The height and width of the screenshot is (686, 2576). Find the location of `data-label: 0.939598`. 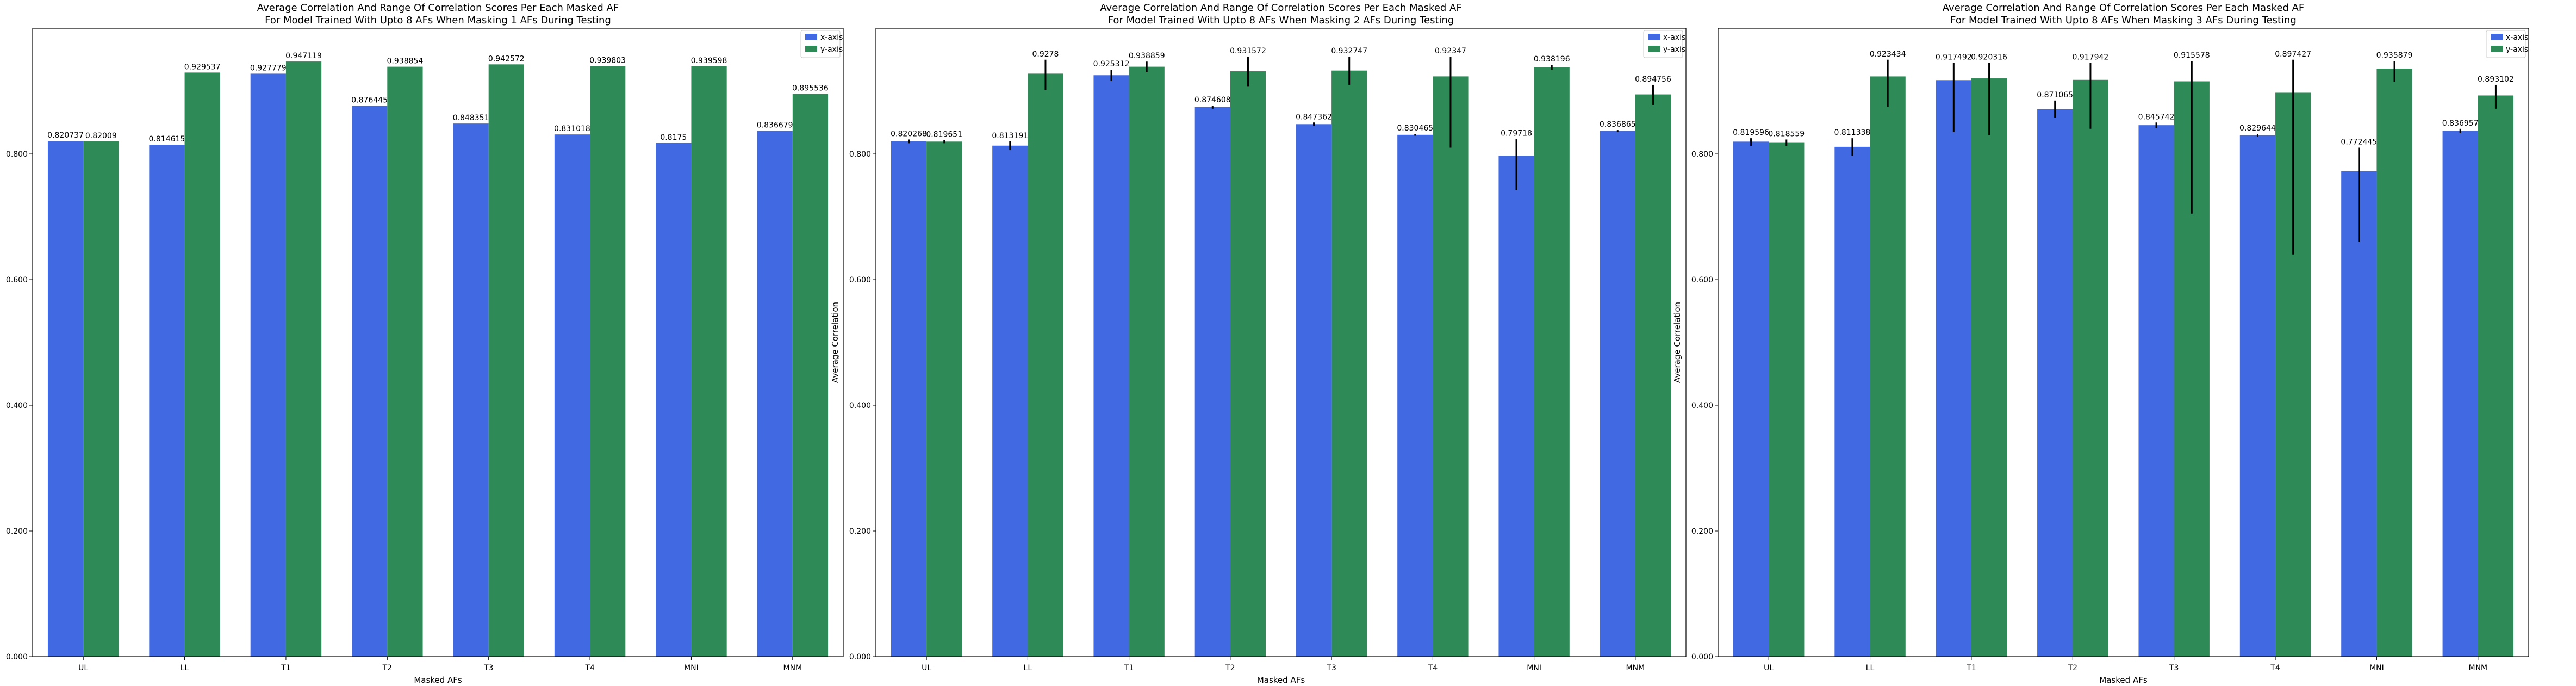

data-label: 0.939598 is located at coordinates (709, 61).